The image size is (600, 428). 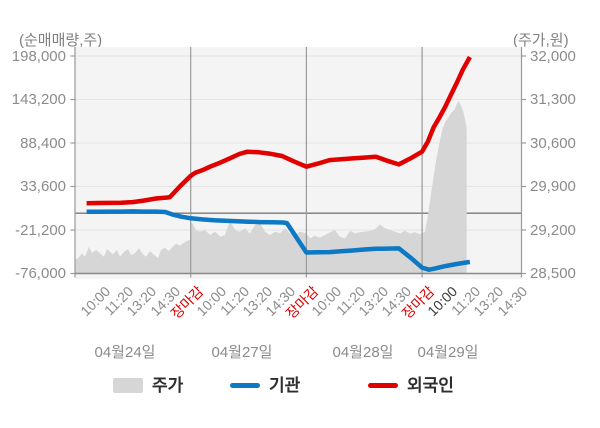 What do you see at coordinates (43, 143) in the screenshot?
I see `left-axis-tick-label: 88,400` at bounding box center [43, 143].